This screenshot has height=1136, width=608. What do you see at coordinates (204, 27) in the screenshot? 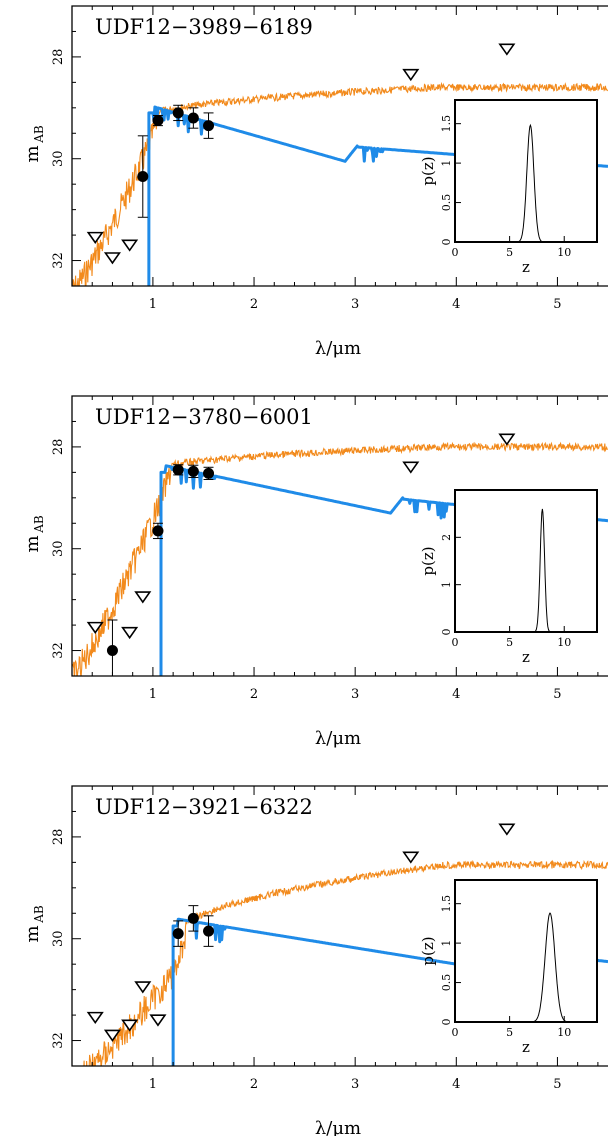
I see `panel-title: UDF12−3989−6189` at bounding box center [204, 27].